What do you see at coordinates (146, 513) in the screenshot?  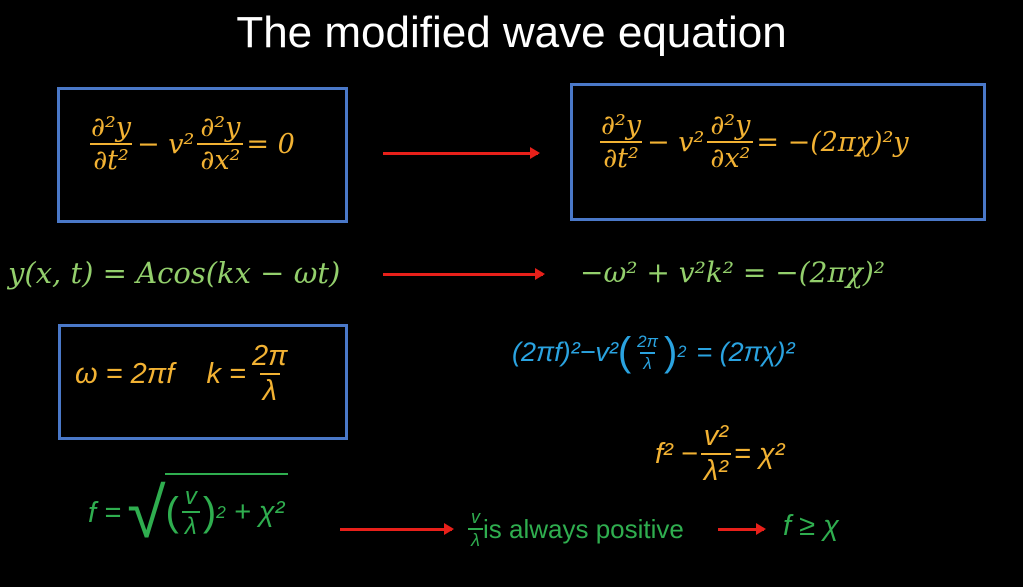 I see `radical-sign: √` at bounding box center [146, 513].